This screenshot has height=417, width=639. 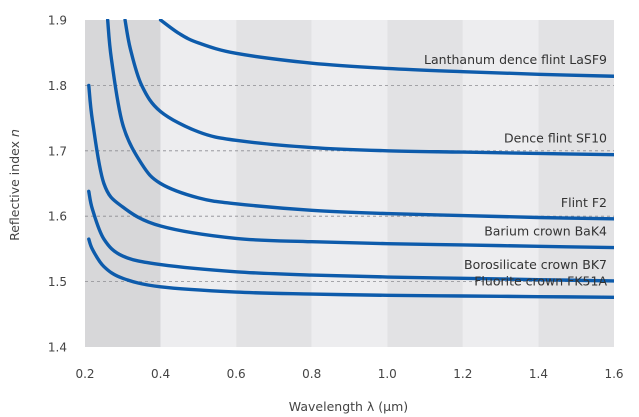 I want to click on curve-label-3: Barium crown BaK4, so click(x=545, y=231).